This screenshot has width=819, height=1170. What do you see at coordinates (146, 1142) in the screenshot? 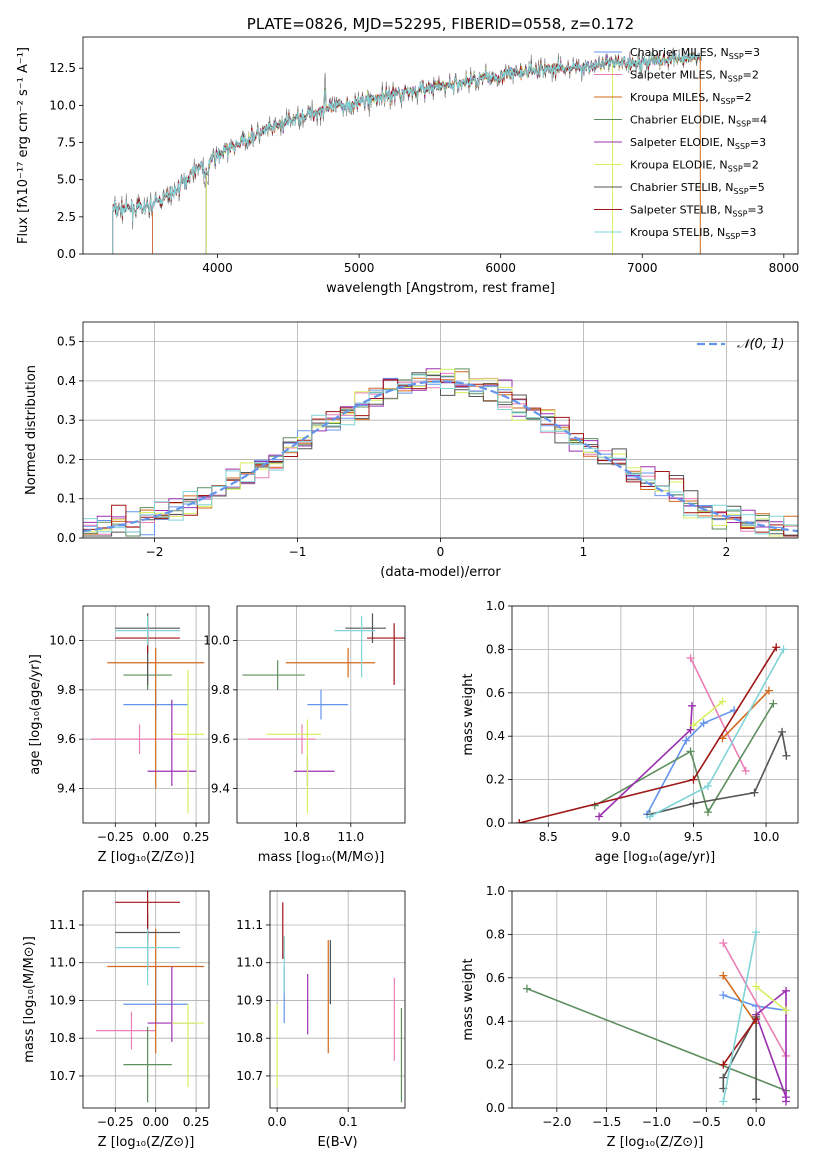
I see `x-axis-label: Z [log₁₀(Z/Z⊙)]` at bounding box center [146, 1142].